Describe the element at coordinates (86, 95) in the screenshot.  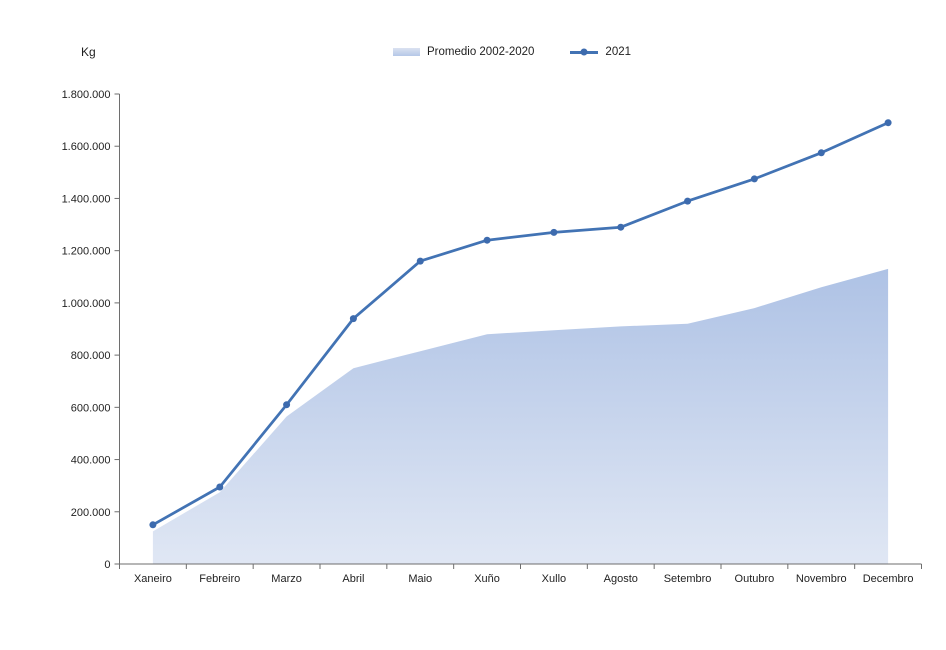
I see `y-tick-label: 1.800.000` at that location.